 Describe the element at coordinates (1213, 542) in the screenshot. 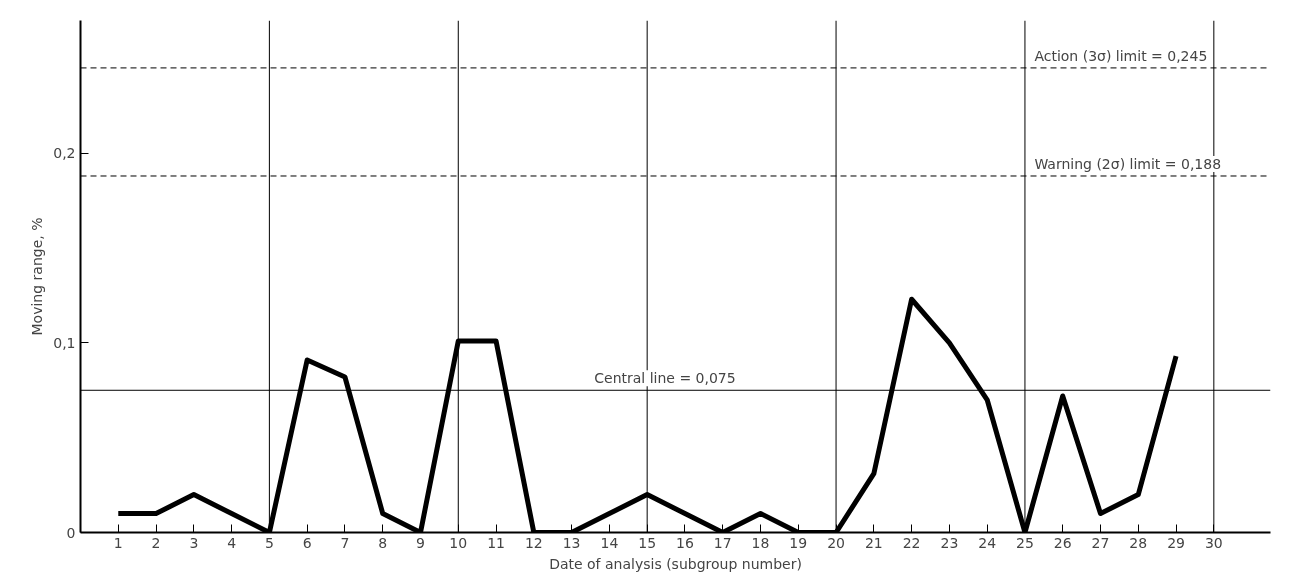

I see `x-tick-label: 30` at that location.